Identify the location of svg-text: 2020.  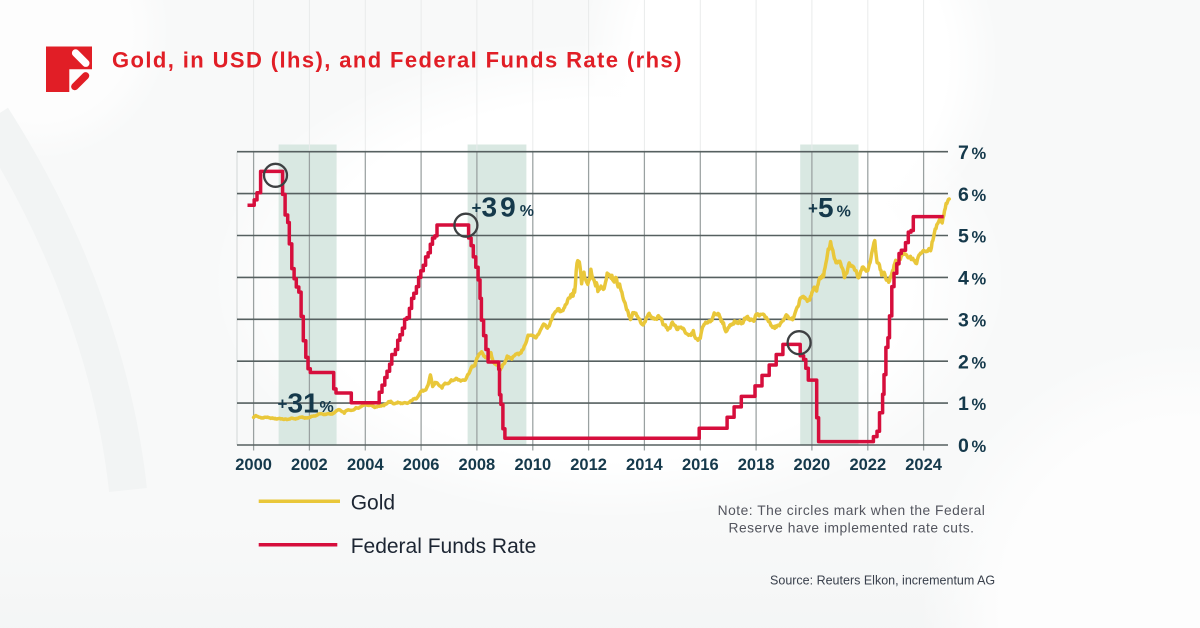
(812, 465).